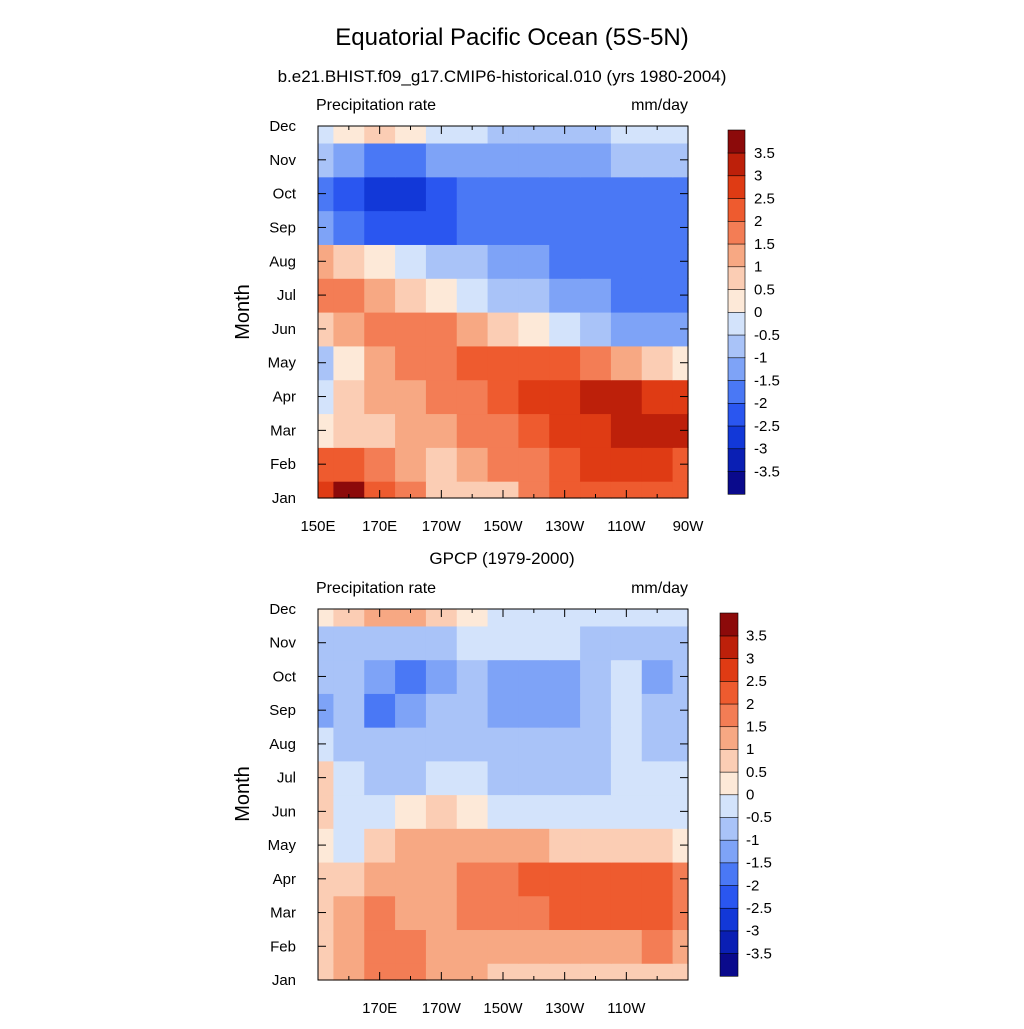  Describe the element at coordinates (282, 845) in the screenshot. I see `y-tick-label: May` at that location.